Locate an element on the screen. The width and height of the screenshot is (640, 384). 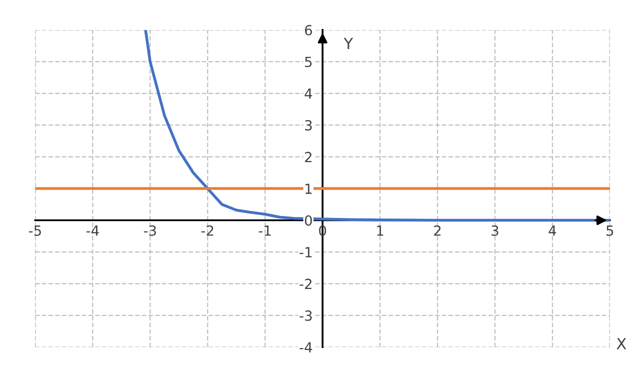
x-axis-title: X is located at coordinates (621, 344).